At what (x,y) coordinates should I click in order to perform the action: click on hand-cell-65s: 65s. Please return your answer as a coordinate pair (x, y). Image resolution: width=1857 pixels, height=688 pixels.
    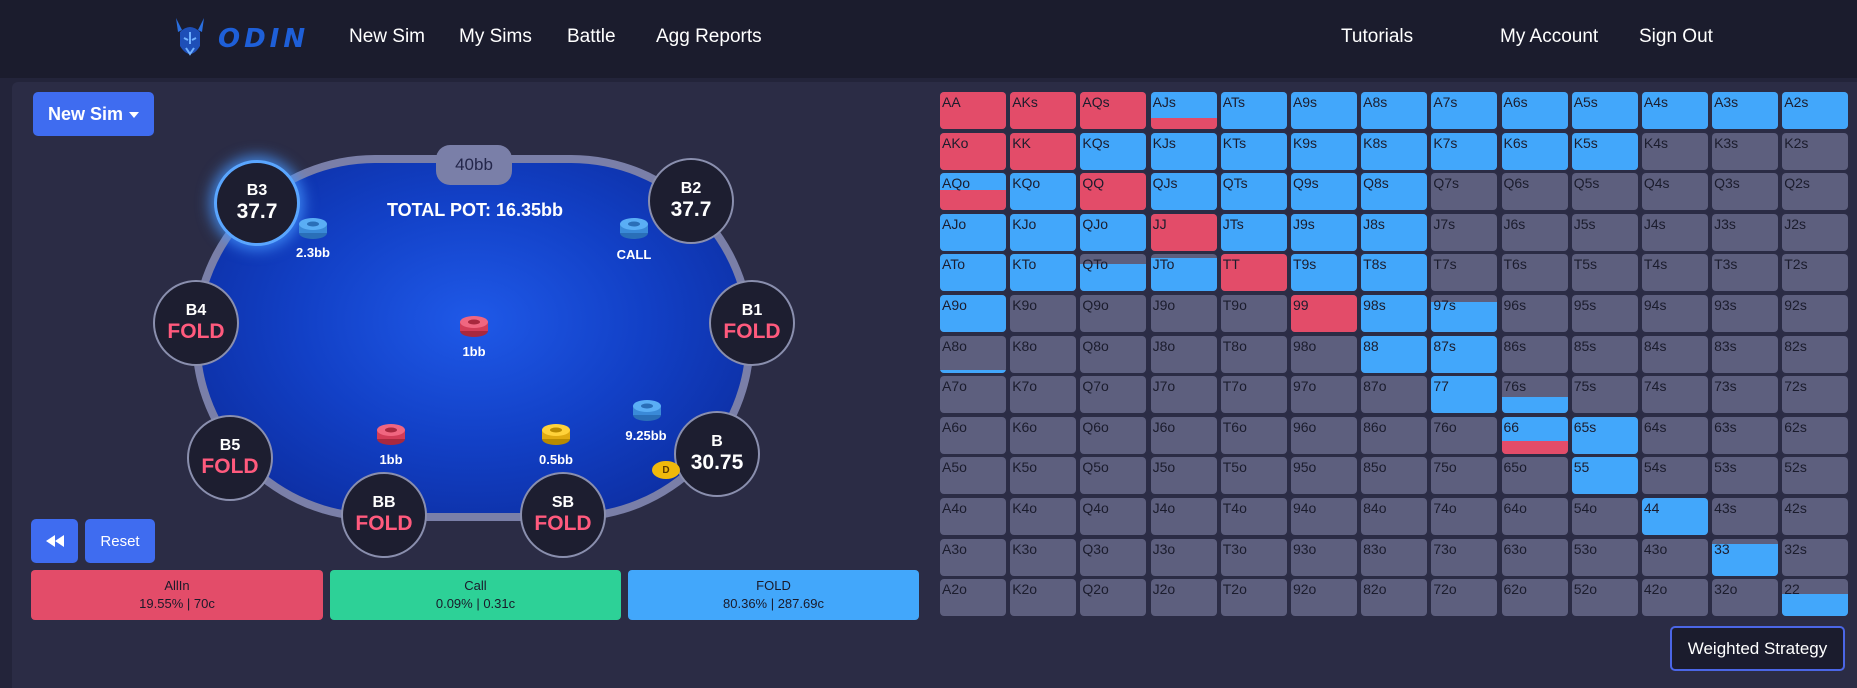
    Looking at the image, I should click on (1604, 435).